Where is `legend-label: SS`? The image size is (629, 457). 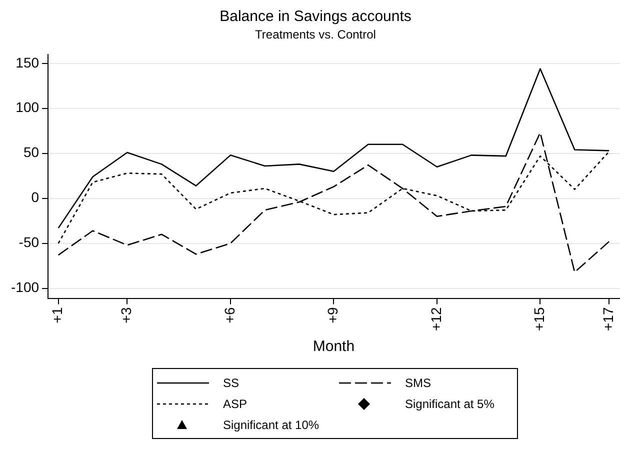
legend-label: SS is located at coordinates (231, 383).